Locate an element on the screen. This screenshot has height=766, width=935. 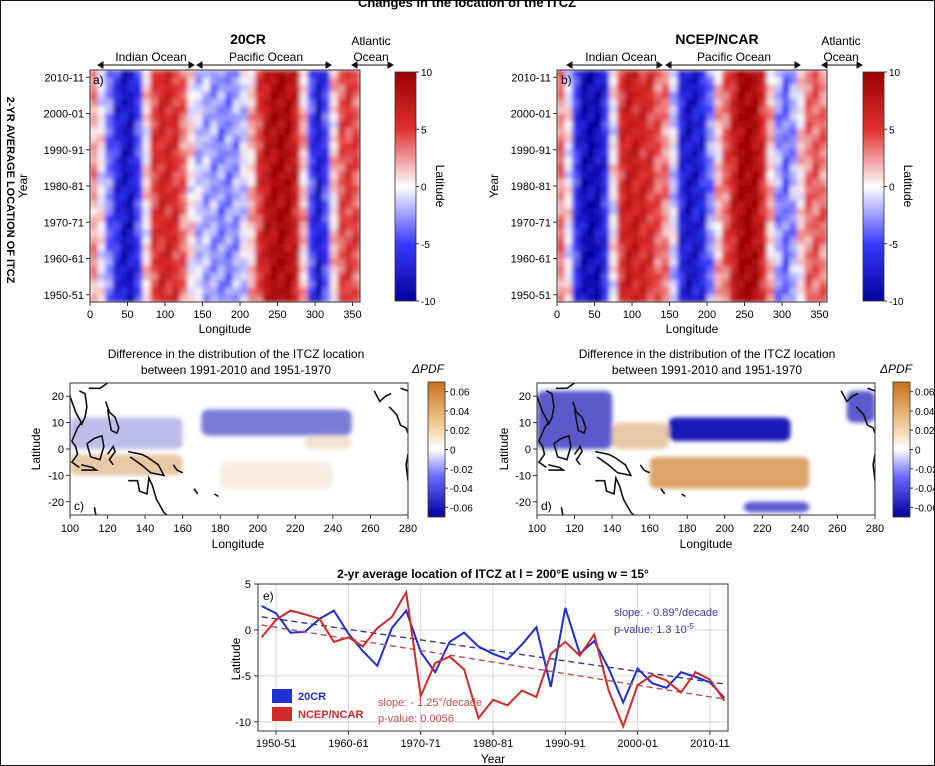
coastline is located at coordinates (112, 418).